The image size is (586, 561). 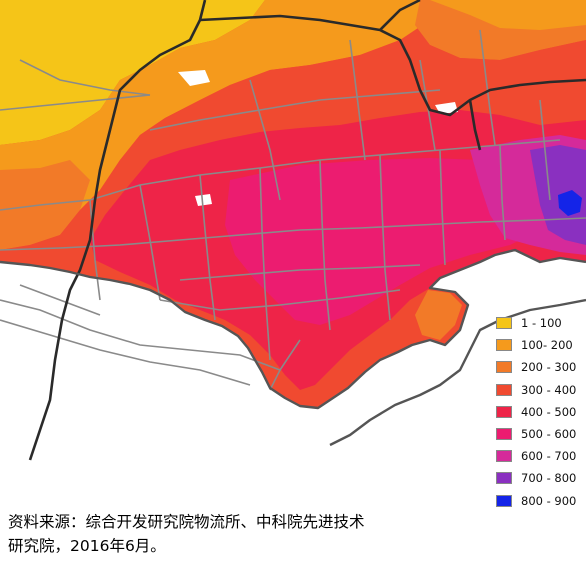 I want to click on legend-item: 800 - 900, so click(x=540, y=501).